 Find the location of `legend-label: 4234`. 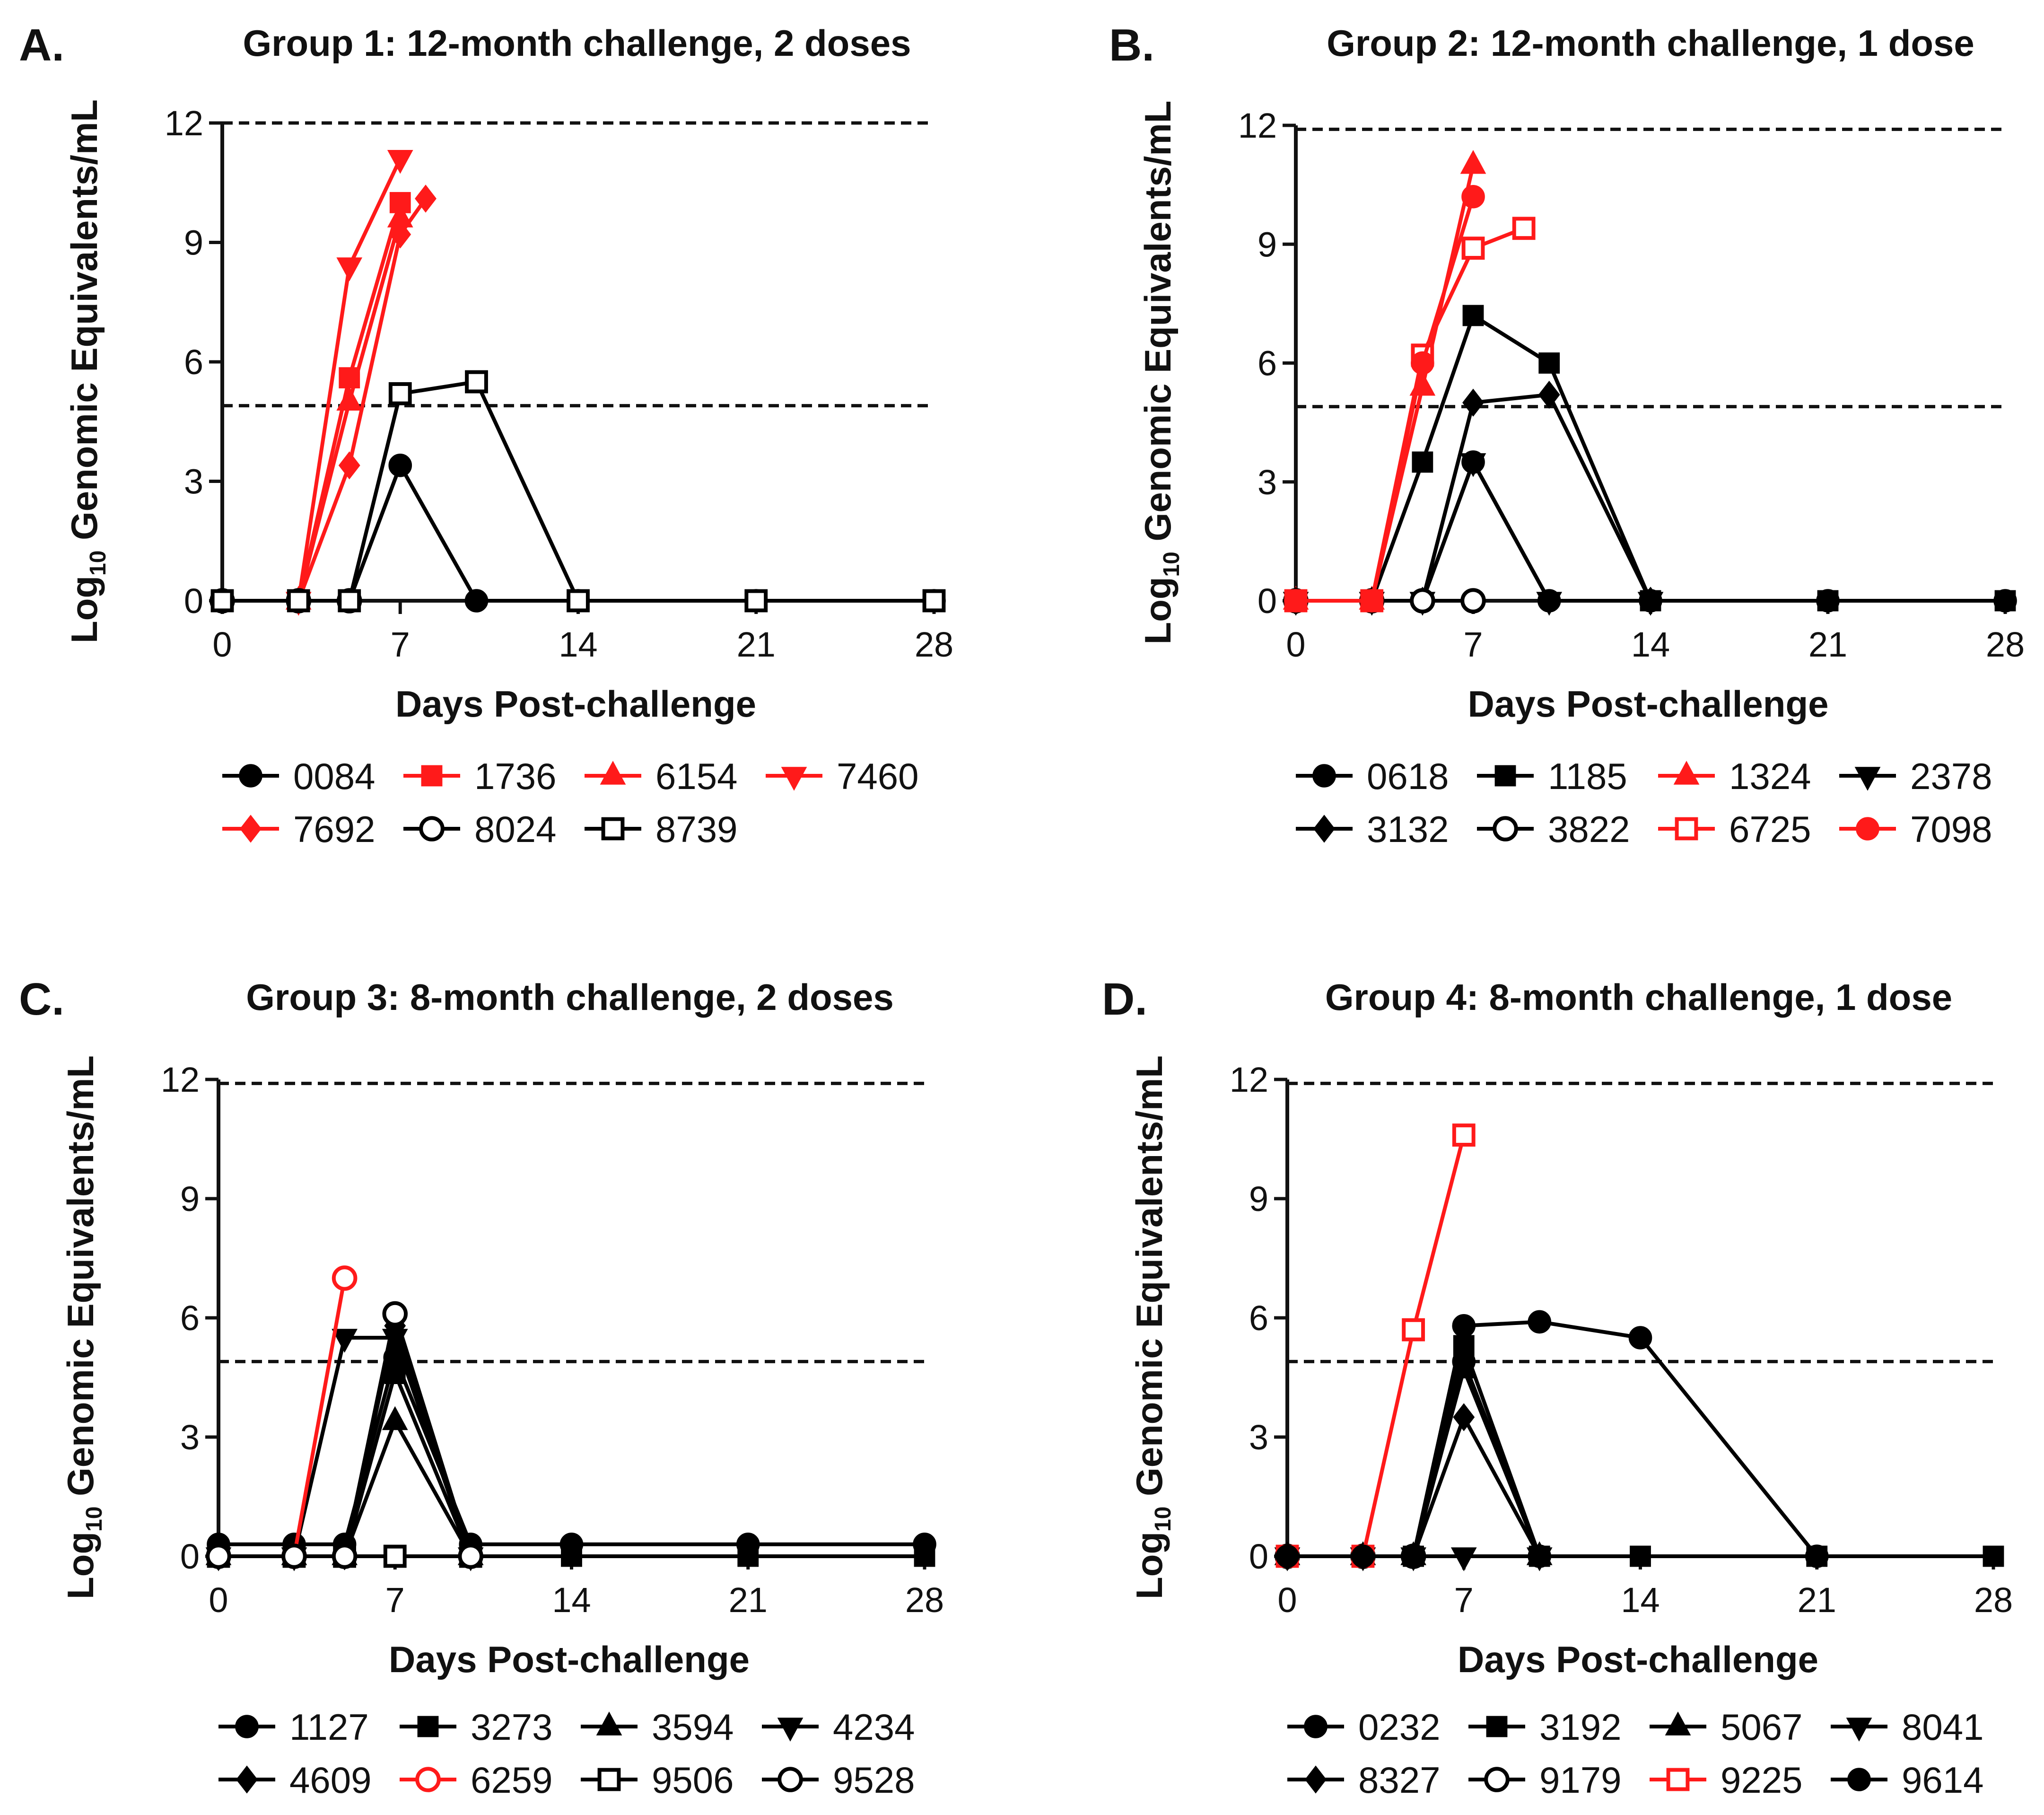

legend-label: 4234 is located at coordinates (874, 1727).